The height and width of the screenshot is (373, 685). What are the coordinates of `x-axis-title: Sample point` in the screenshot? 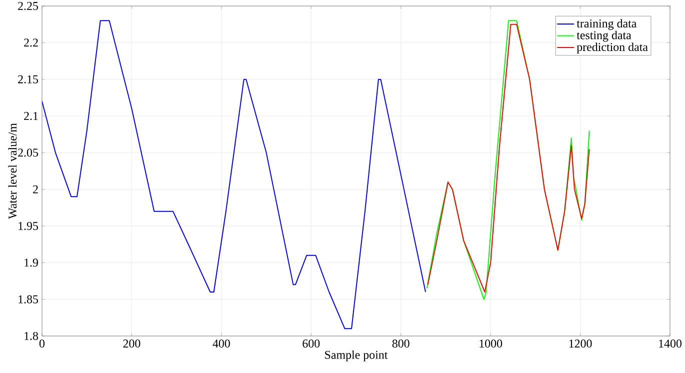 It's located at (356, 356).